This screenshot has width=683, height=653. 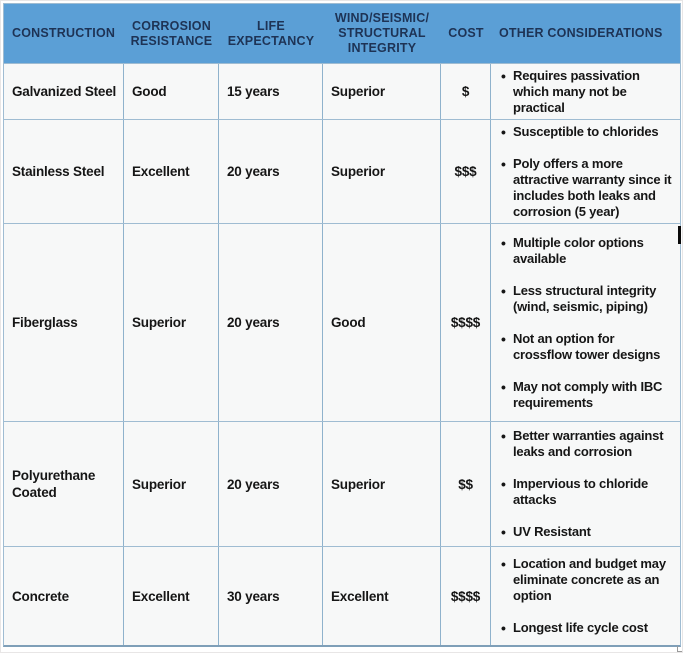 What do you see at coordinates (171, 91) in the screenshot?
I see `cell-corrosion-resistance: Good` at bounding box center [171, 91].